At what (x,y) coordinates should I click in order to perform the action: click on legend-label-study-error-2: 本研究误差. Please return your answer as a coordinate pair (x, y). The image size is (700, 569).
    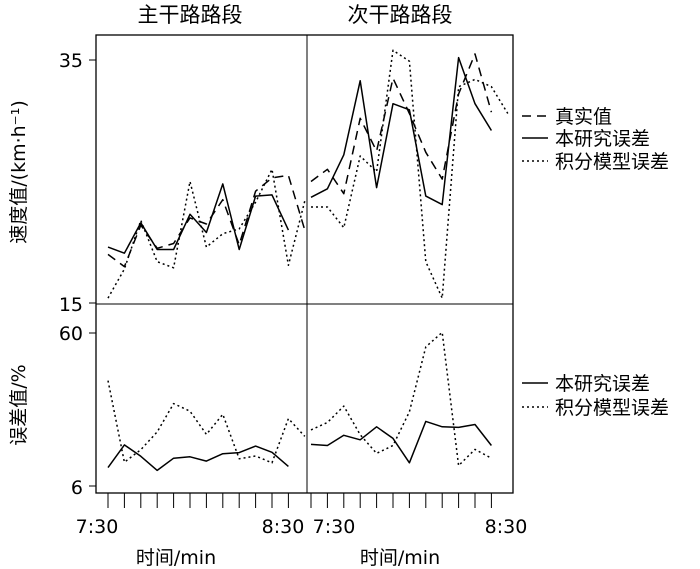
    Looking at the image, I should click on (602, 384).